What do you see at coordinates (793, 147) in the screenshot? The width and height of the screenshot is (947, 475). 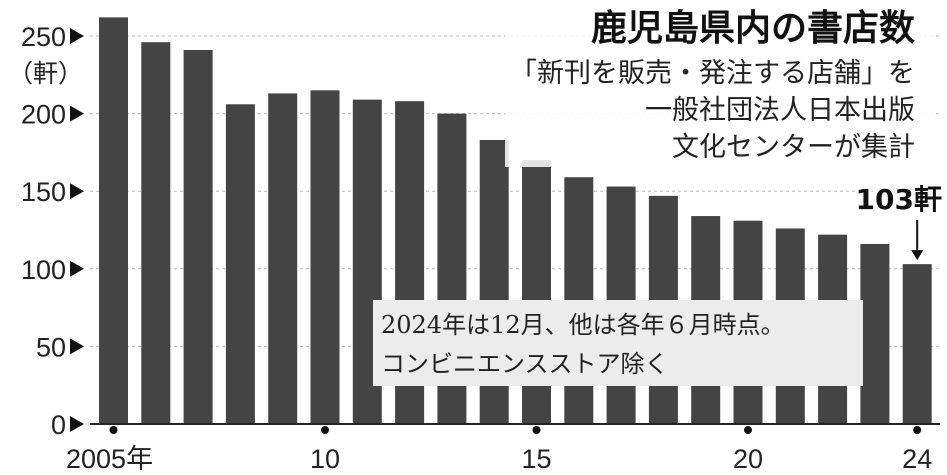 I see `chart-subtitle-line-3: 文化センターが集計` at bounding box center [793, 147].